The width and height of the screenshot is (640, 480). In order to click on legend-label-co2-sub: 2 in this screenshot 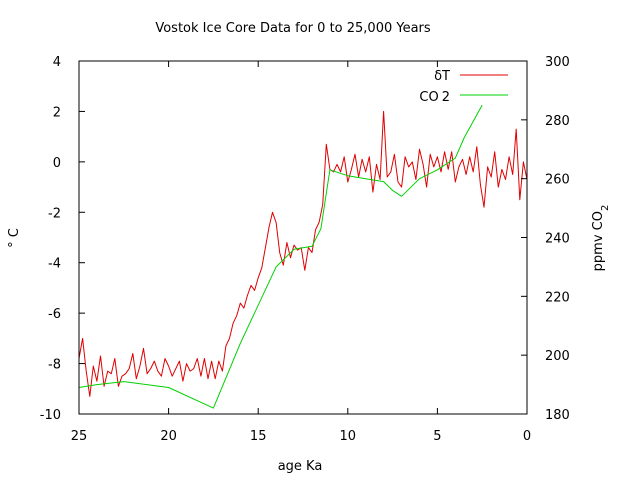, I will do `click(446, 97)`.